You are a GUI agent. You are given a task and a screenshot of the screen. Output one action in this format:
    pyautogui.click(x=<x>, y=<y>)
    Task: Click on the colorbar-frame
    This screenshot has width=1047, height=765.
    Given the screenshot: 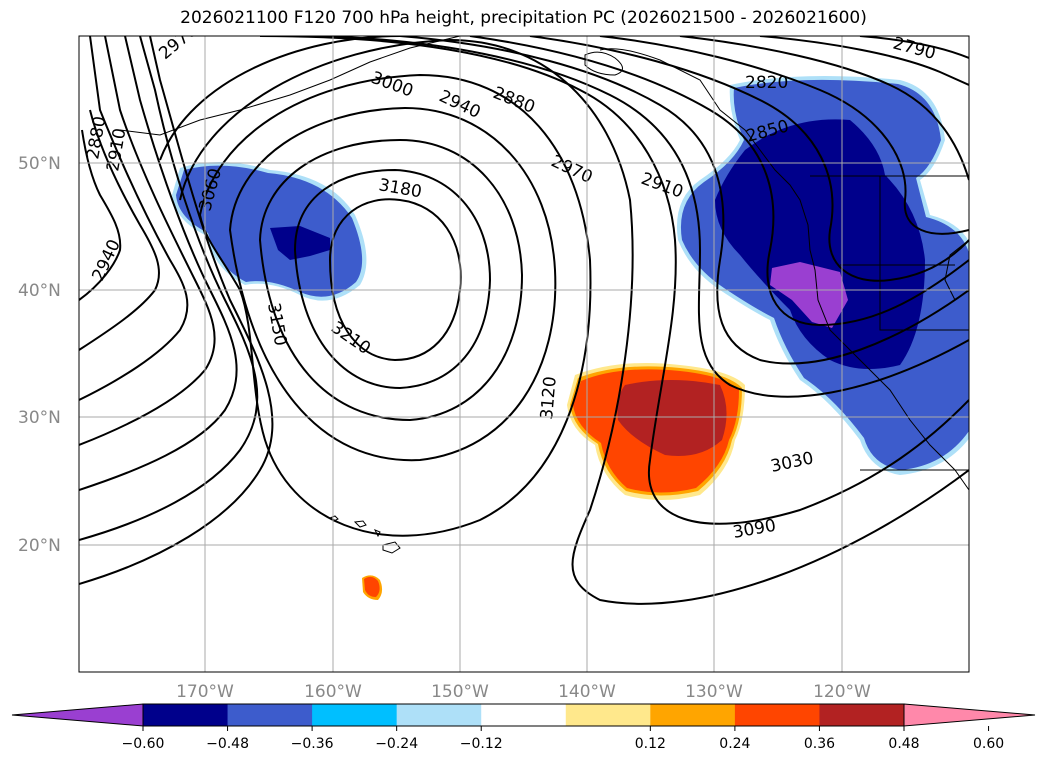 What is the action you would take?
    pyautogui.click(x=523, y=715)
    